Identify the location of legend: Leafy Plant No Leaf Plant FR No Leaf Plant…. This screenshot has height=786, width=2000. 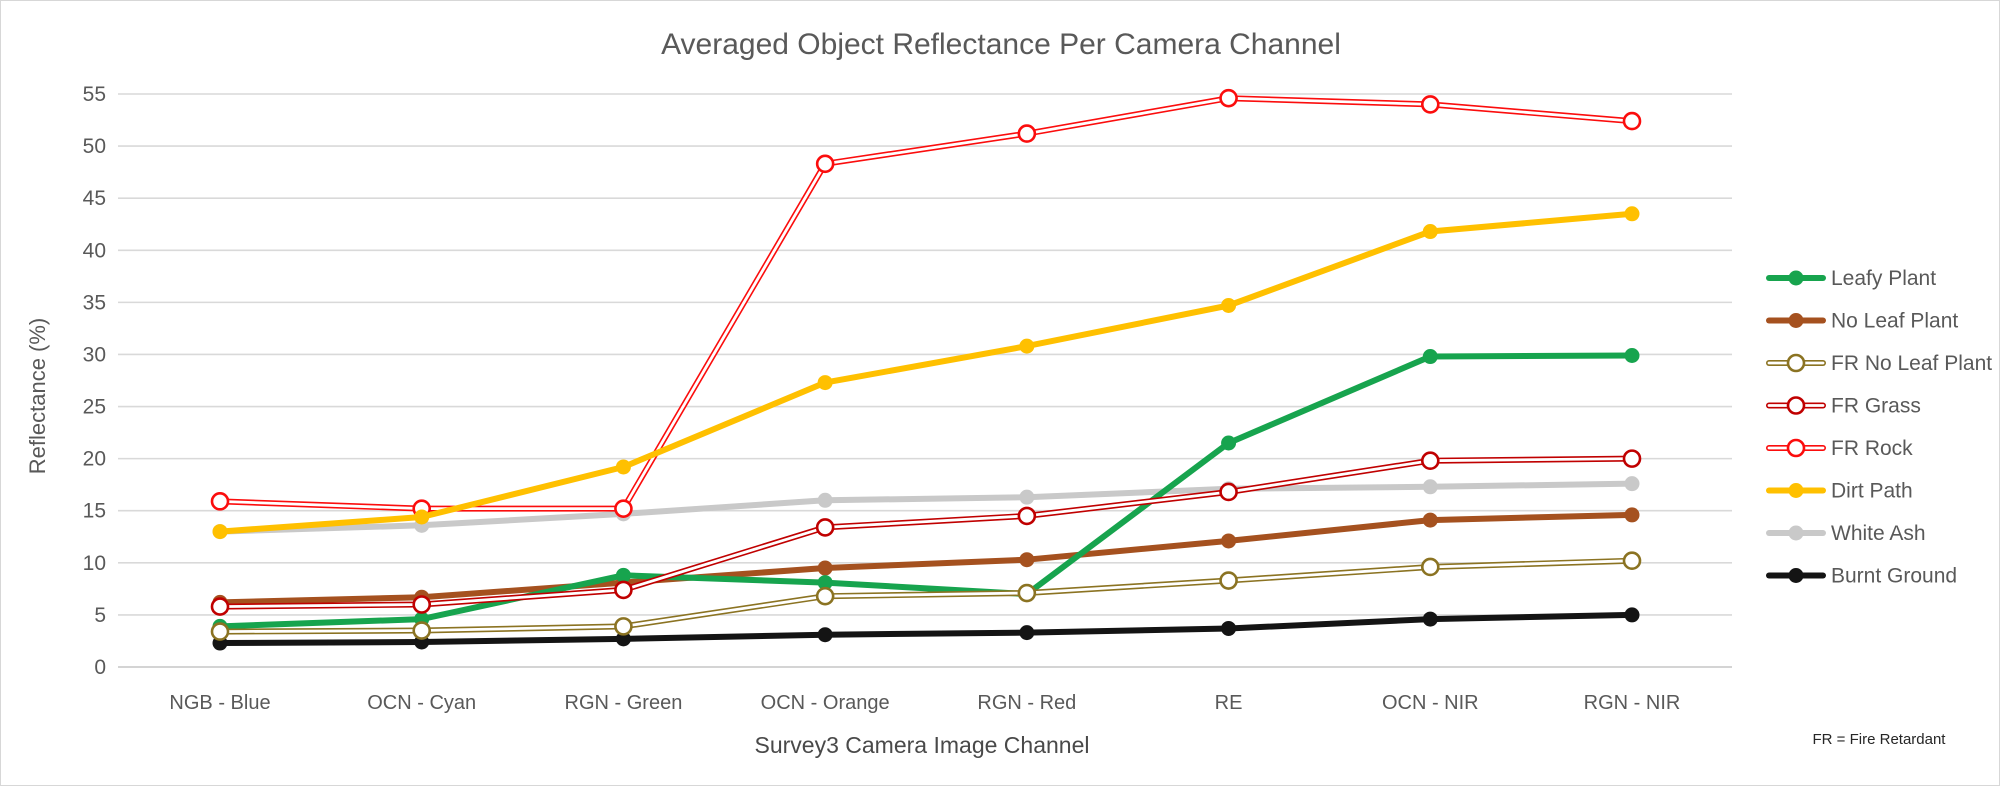
(1879, 427).